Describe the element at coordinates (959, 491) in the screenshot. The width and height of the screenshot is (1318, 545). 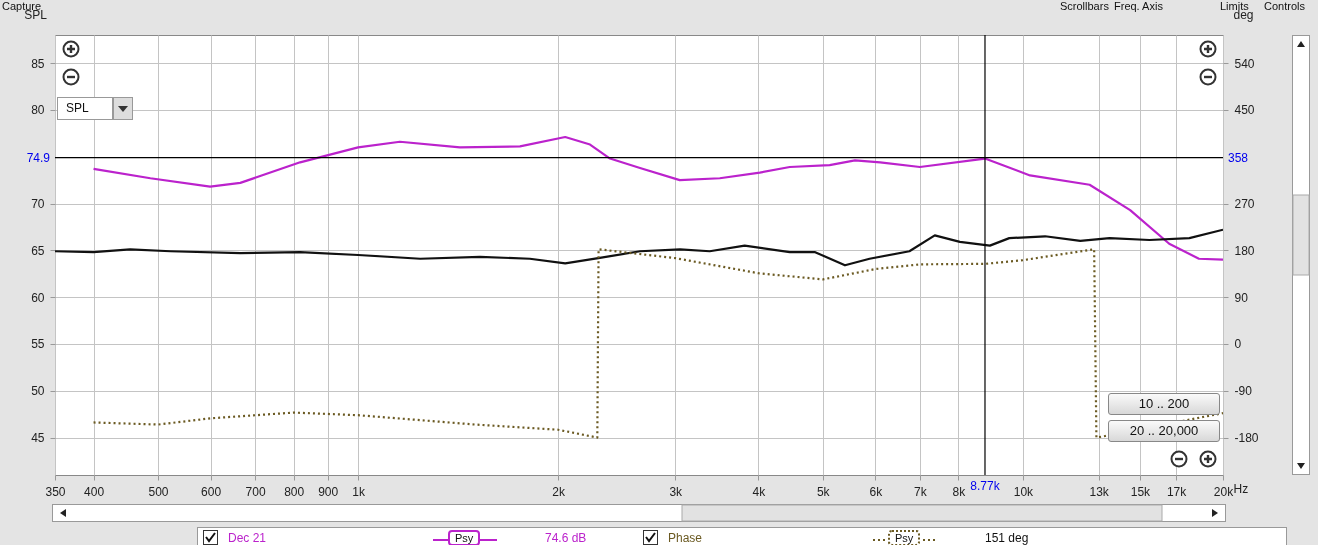
I see `x-tick-label: 8k` at that location.